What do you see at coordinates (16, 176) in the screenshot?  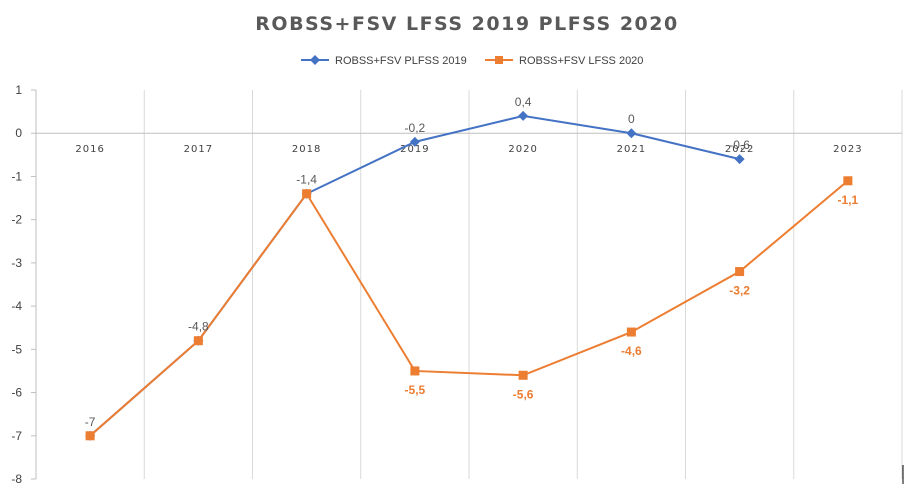 I see `y-tick-label: -1` at bounding box center [16, 176].